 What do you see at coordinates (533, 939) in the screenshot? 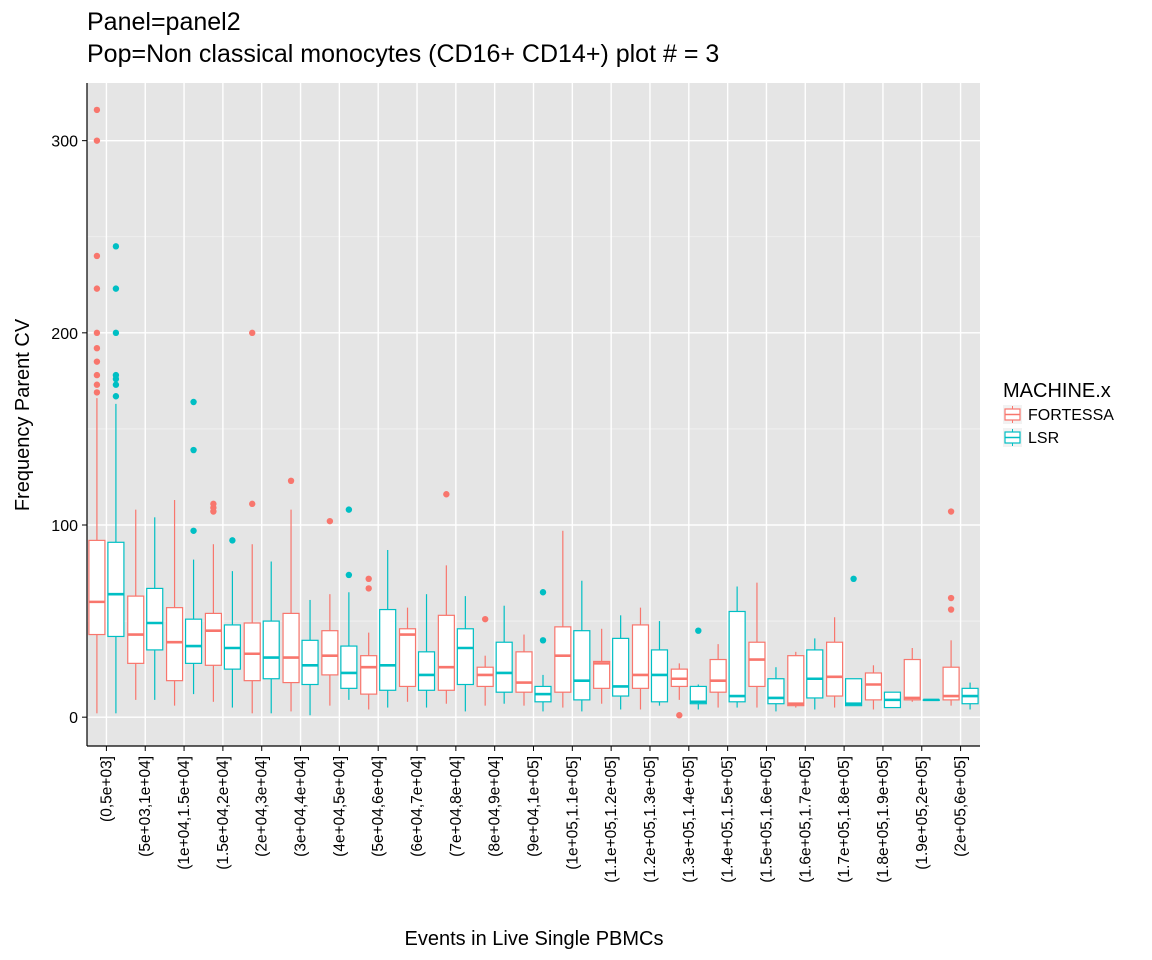
I see `x-axis-title: Events in Live Single PBMCs` at bounding box center [533, 939].